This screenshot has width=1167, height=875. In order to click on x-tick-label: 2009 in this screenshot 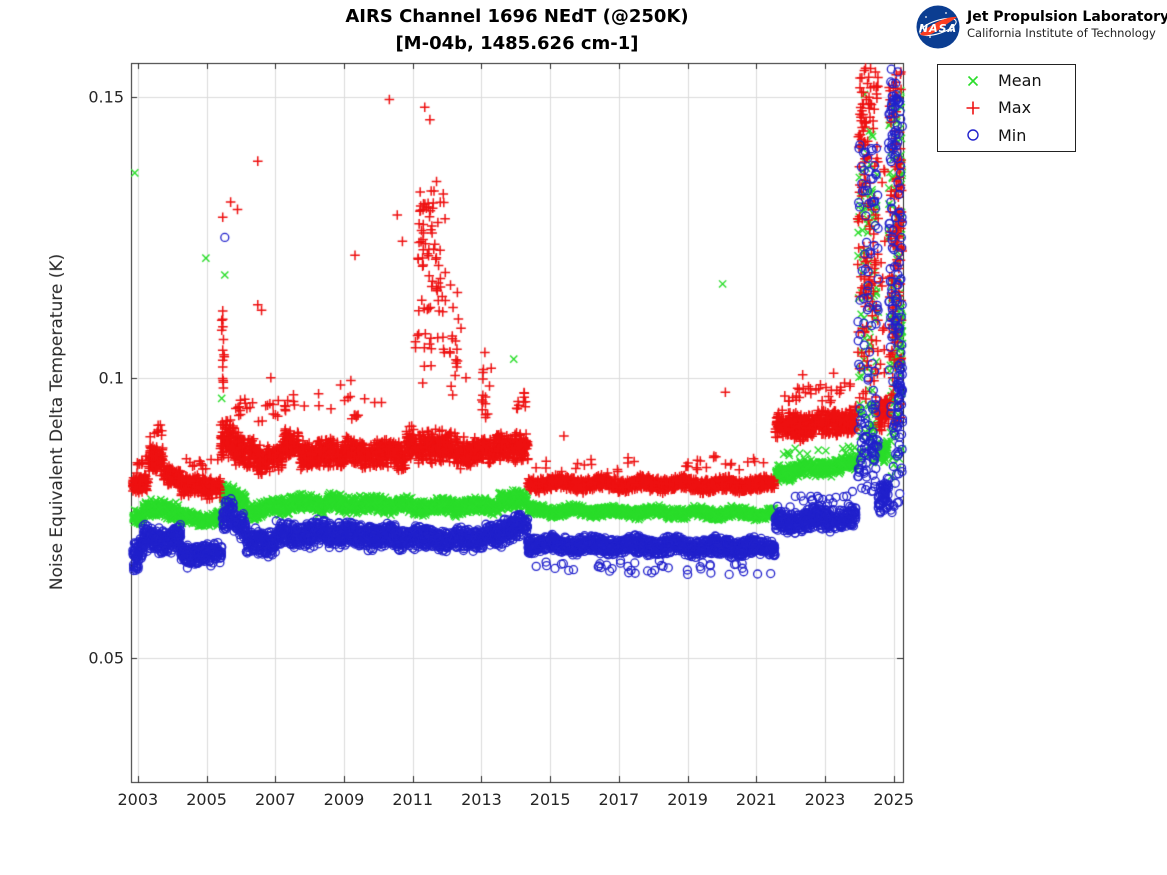, I will do `click(344, 799)`.